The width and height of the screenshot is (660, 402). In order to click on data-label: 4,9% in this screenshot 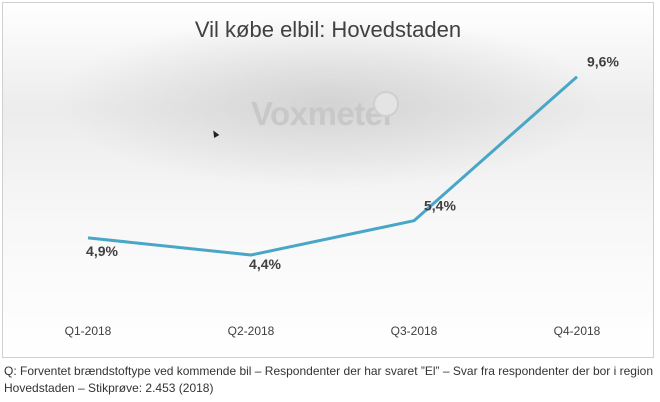, I will do `click(102, 251)`.